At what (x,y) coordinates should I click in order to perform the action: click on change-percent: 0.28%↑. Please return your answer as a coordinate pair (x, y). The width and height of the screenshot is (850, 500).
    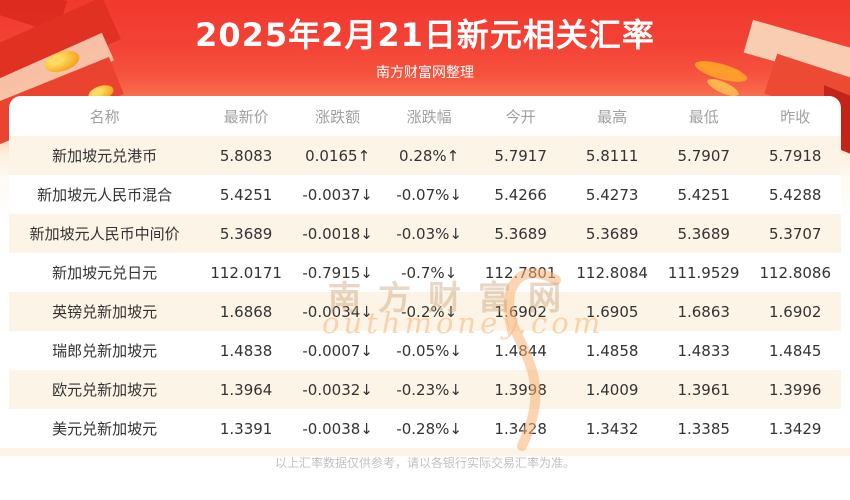
    Looking at the image, I should click on (429, 155).